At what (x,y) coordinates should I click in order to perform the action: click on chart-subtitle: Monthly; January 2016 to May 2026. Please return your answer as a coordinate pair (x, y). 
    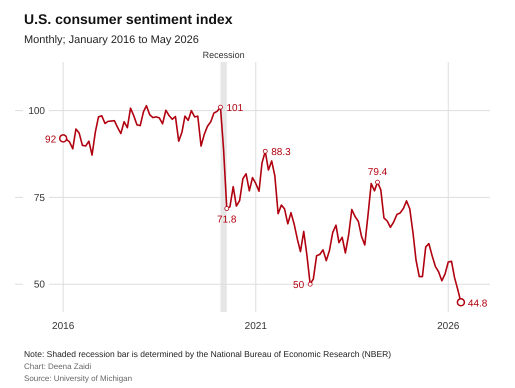
    Looking at the image, I should click on (111, 40).